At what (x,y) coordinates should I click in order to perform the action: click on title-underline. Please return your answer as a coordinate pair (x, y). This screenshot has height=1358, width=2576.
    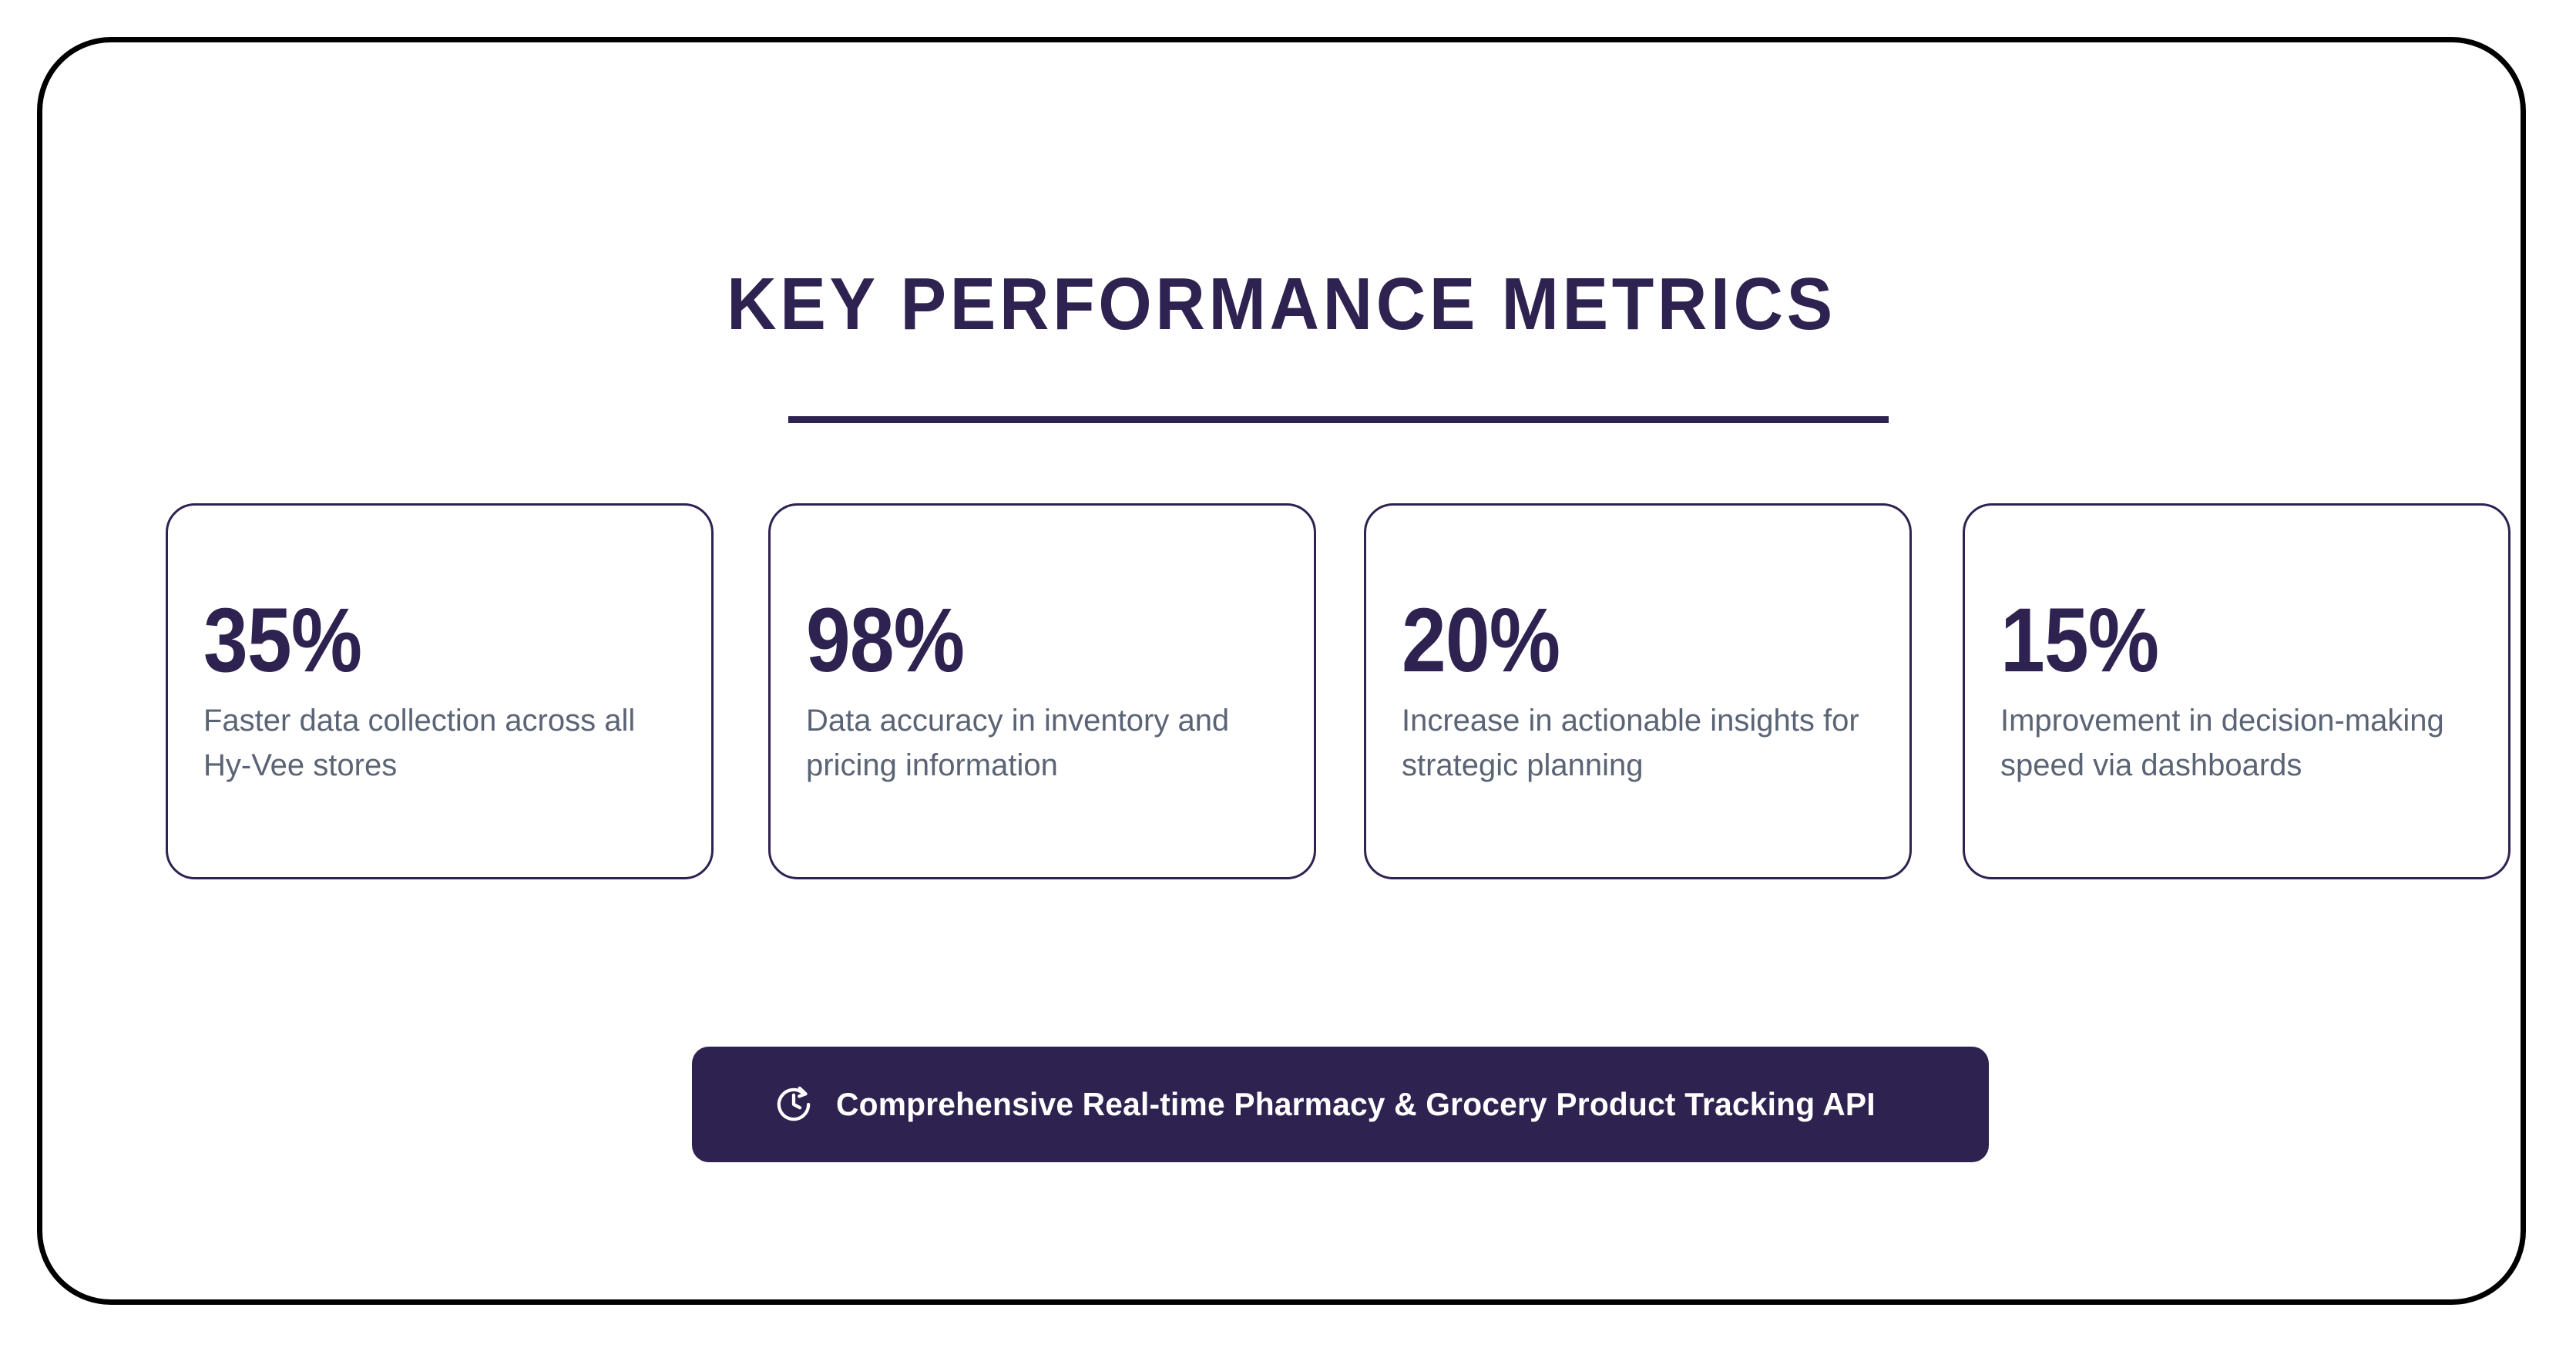
    Looking at the image, I should click on (1338, 419).